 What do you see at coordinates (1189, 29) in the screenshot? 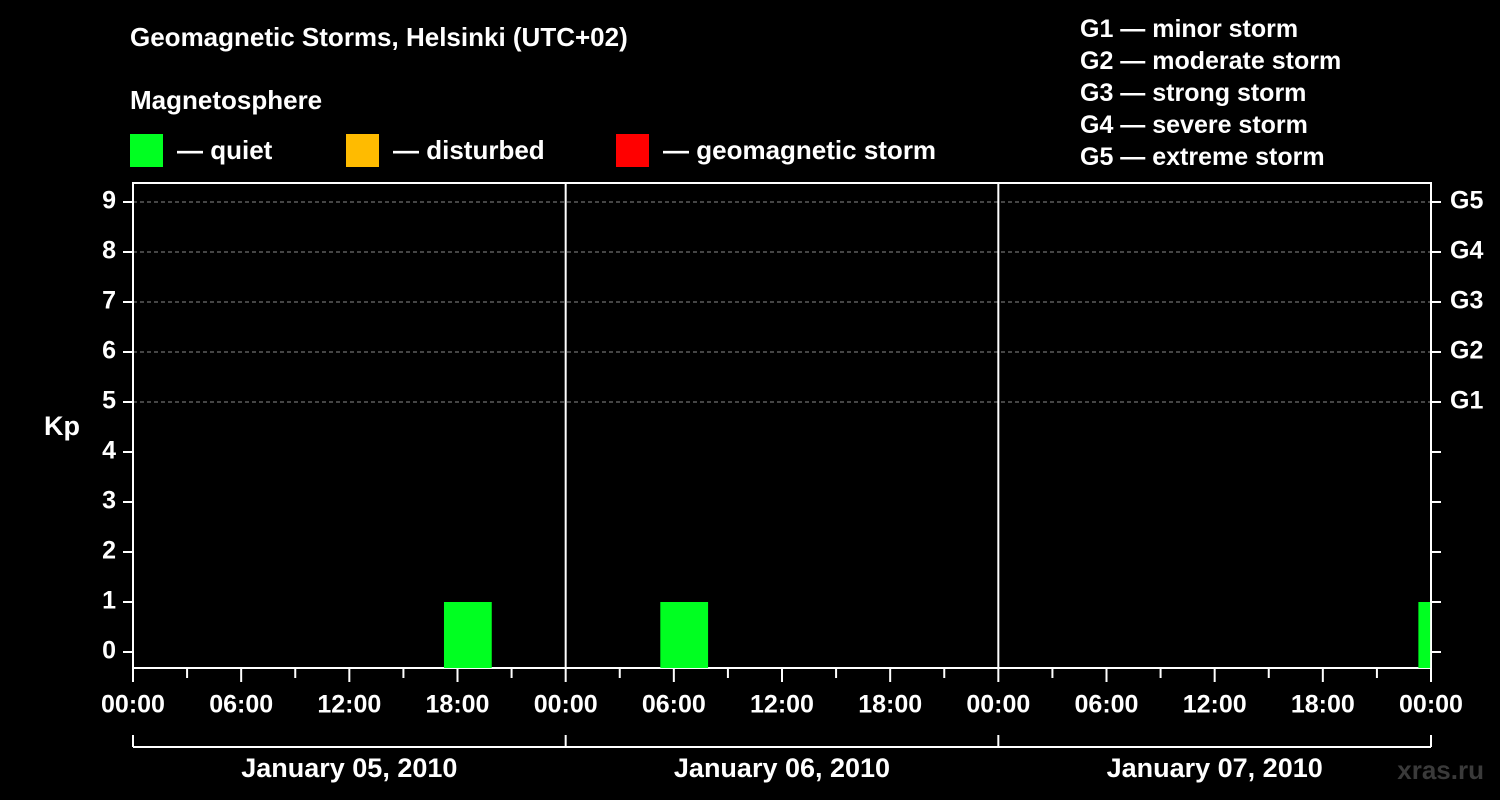
I see `g-level-g1: G1 — minor storm` at bounding box center [1189, 29].